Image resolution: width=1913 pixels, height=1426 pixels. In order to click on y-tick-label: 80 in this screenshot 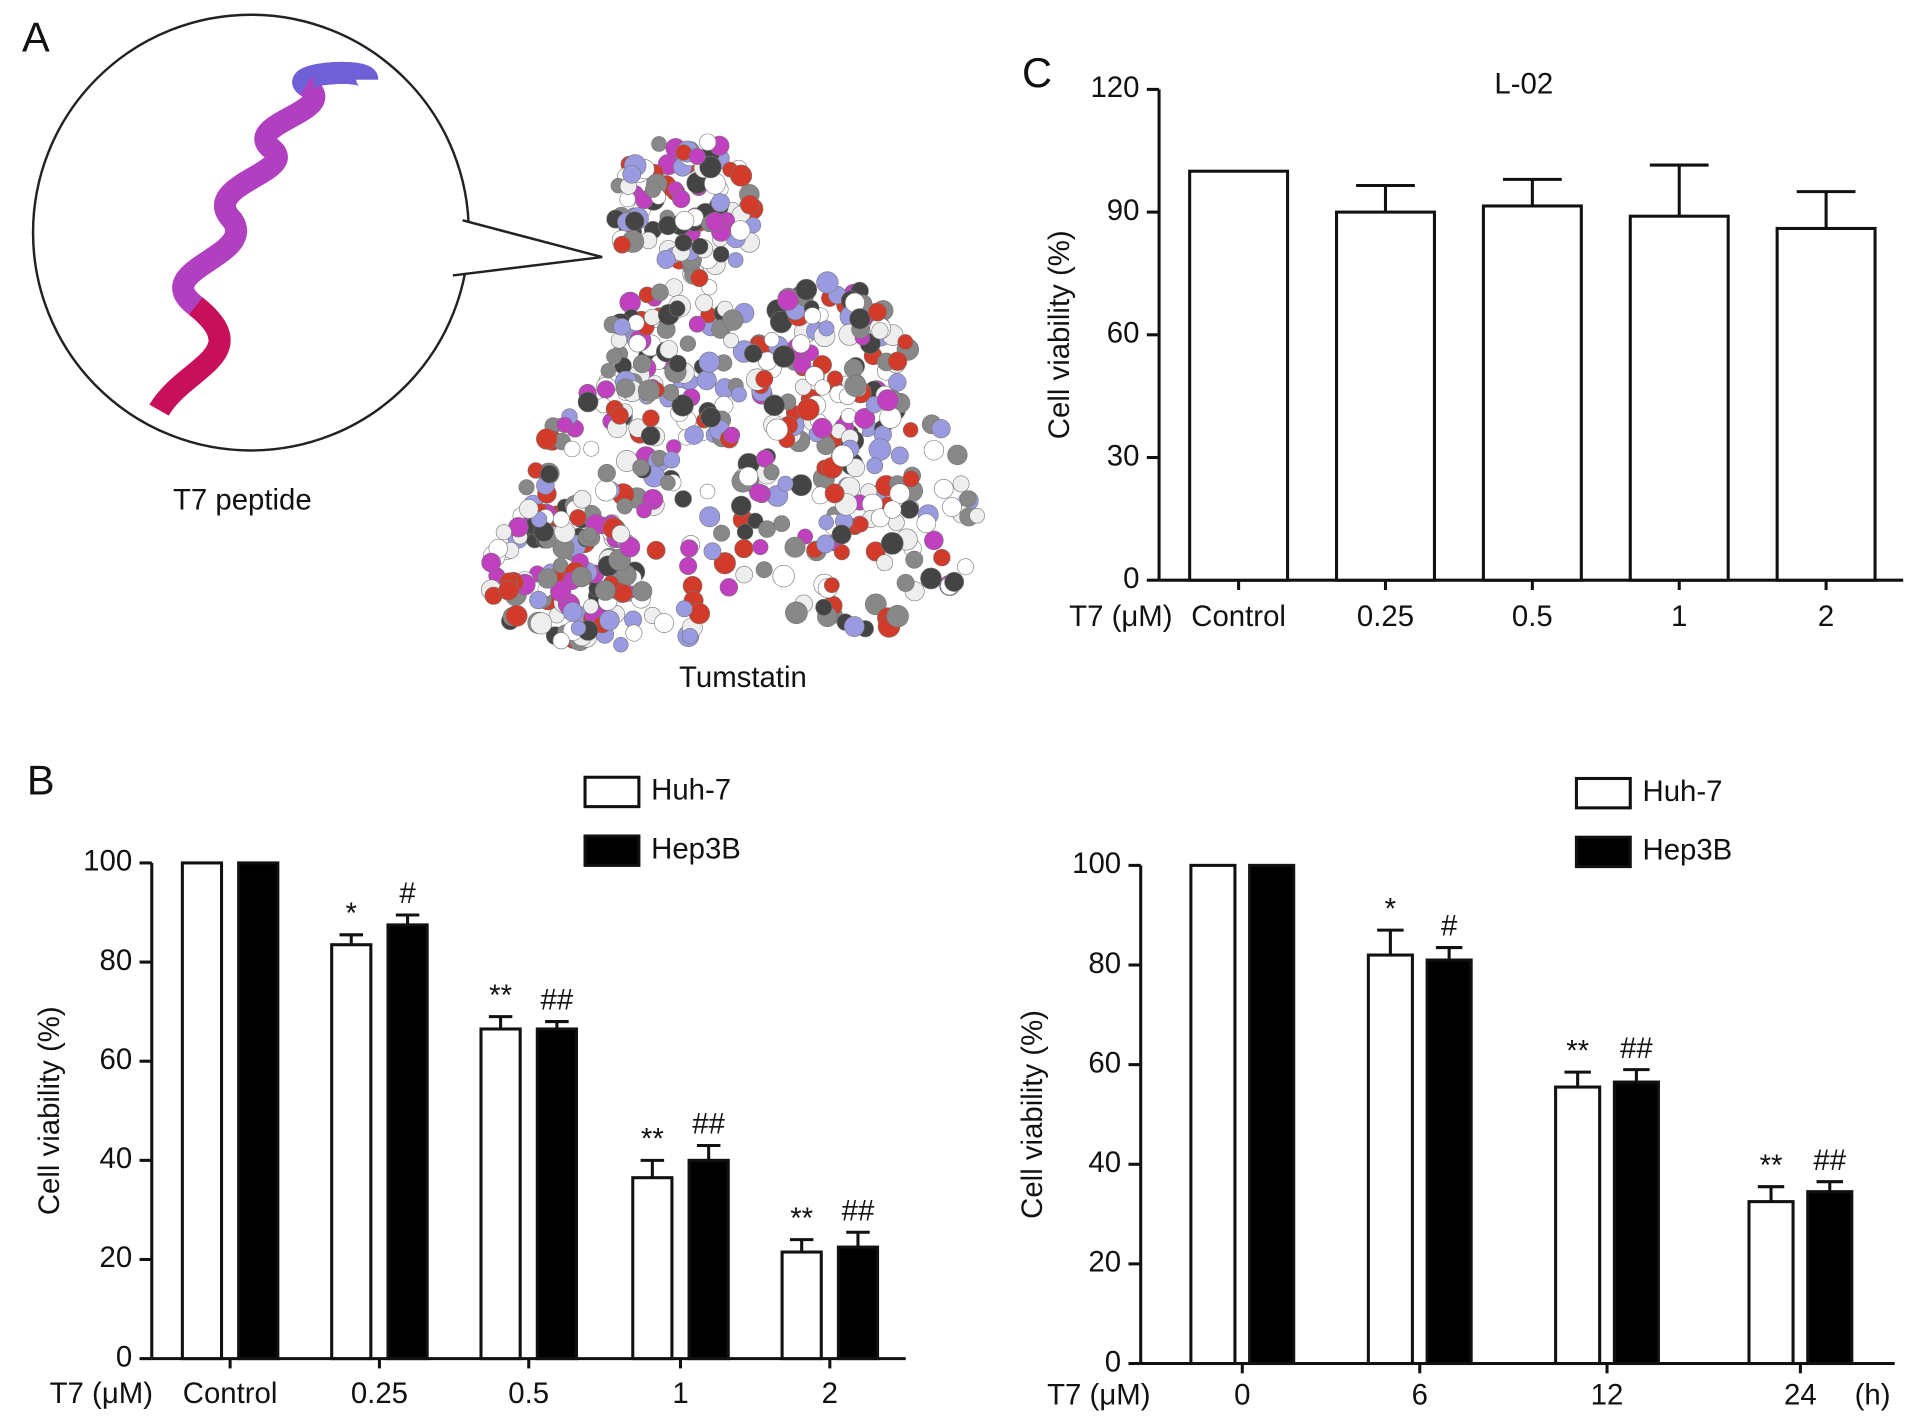, I will do `click(1104, 963)`.